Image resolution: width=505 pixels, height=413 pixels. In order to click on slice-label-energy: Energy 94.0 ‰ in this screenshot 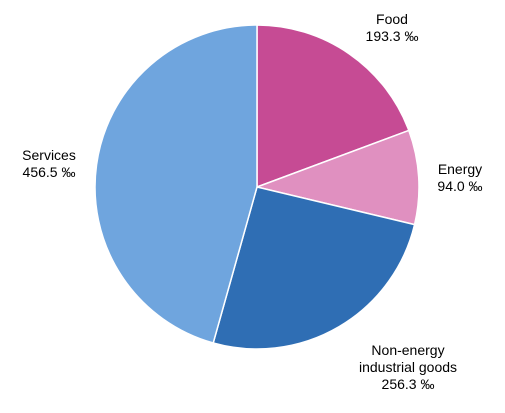, I will do `click(459, 177)`.